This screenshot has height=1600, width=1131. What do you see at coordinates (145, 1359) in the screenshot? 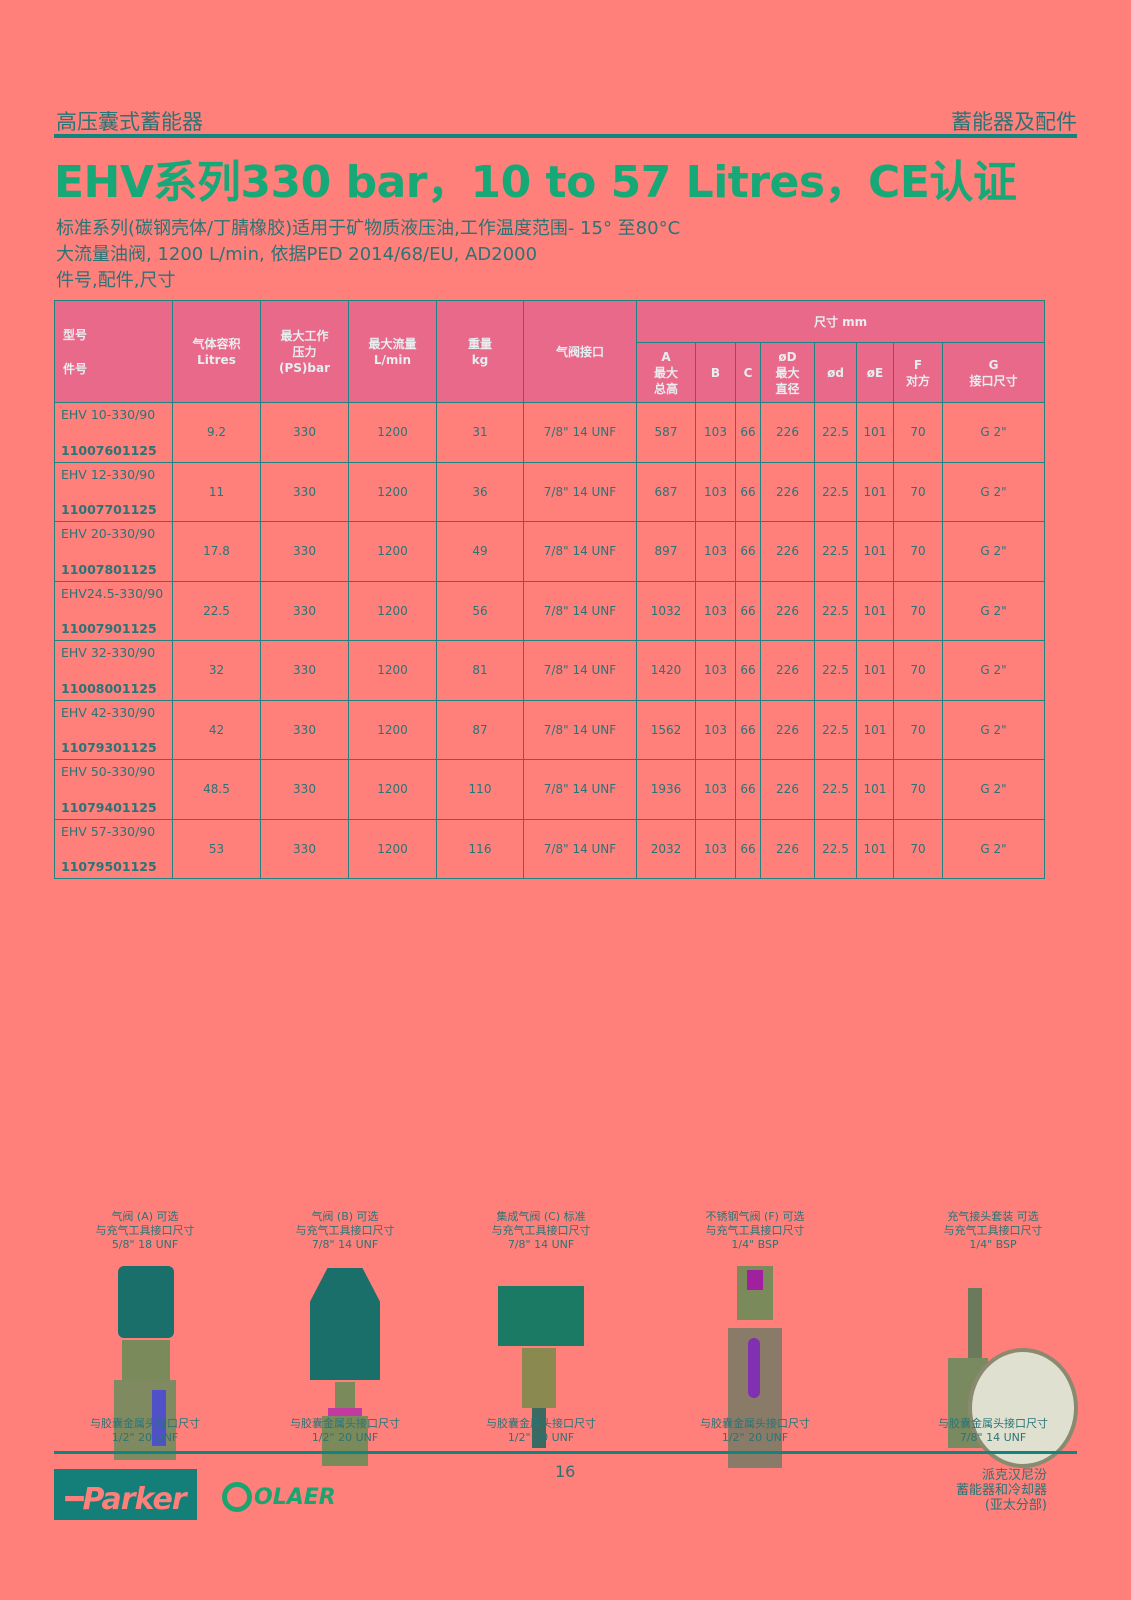
I see `gas-valve-a-icon` at bounding box center [145, 1359].